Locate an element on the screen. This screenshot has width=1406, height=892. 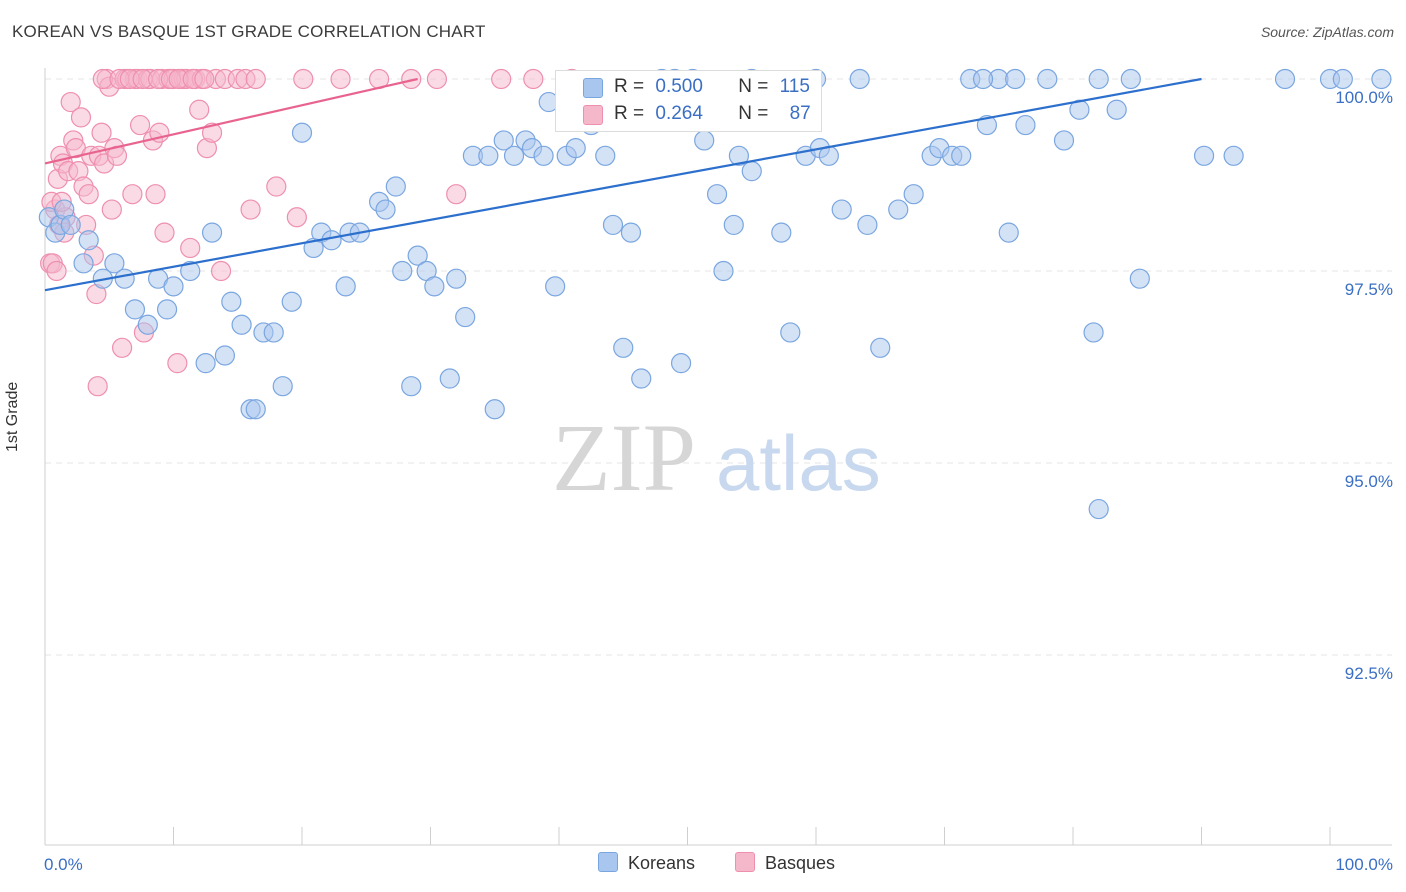
korean-r-value: 0.500 is located at coordinates (679, 86).